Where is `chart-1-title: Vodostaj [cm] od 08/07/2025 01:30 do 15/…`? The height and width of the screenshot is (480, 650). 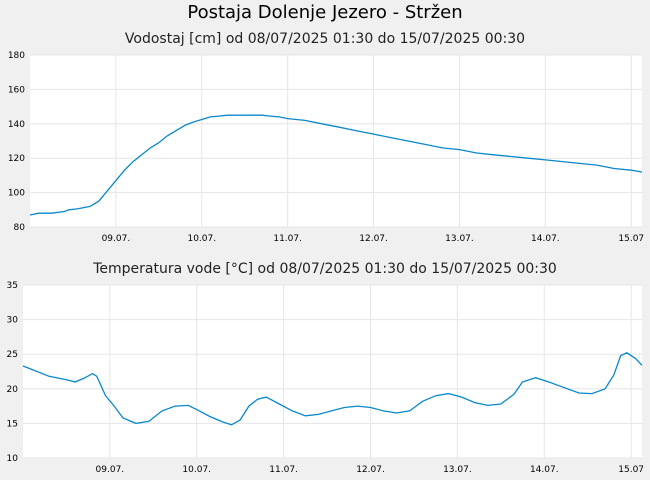
chart-1-title: Vodostaj [cm] od 08/07/2025 01:30 do 15/… is located at coordinates (325, 39).